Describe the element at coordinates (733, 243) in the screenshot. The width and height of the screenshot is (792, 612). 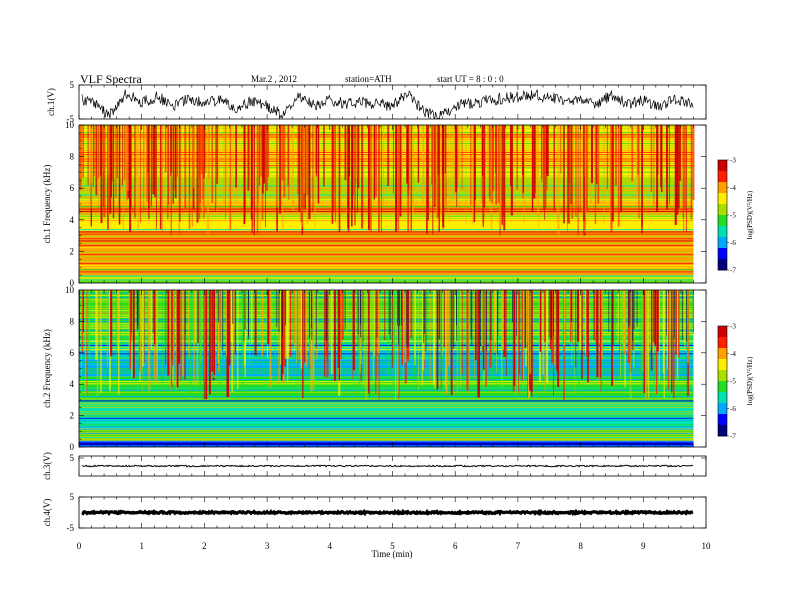
I see `s1-colorbar-tick-label: -6` at that location.